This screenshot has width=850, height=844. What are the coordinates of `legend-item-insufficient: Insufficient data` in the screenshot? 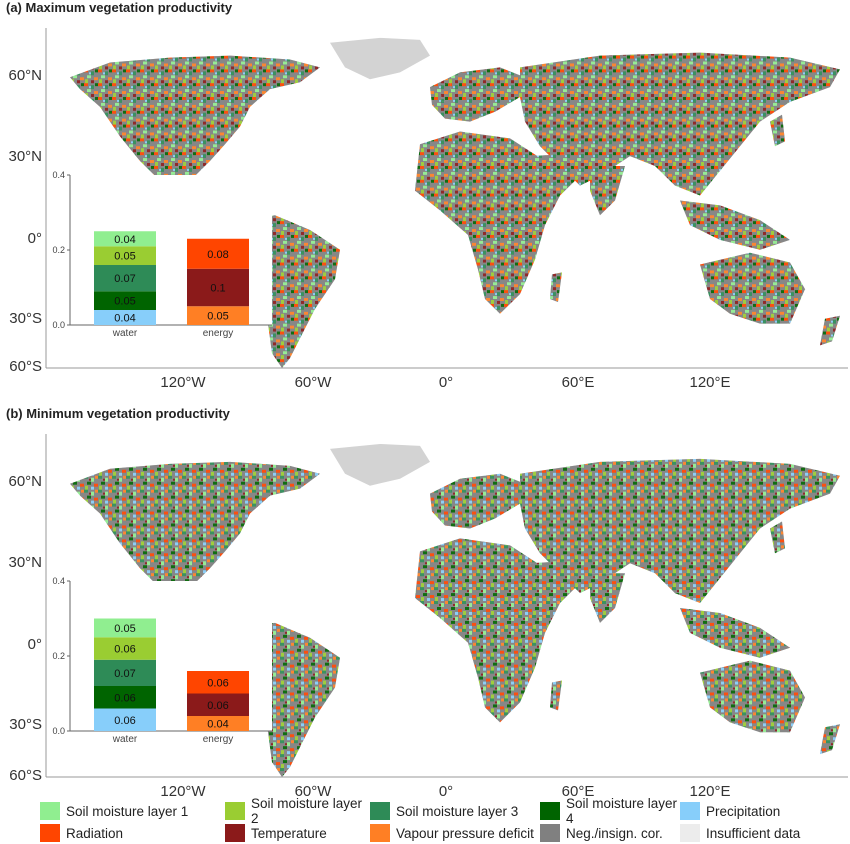 It's located at (750, 833).